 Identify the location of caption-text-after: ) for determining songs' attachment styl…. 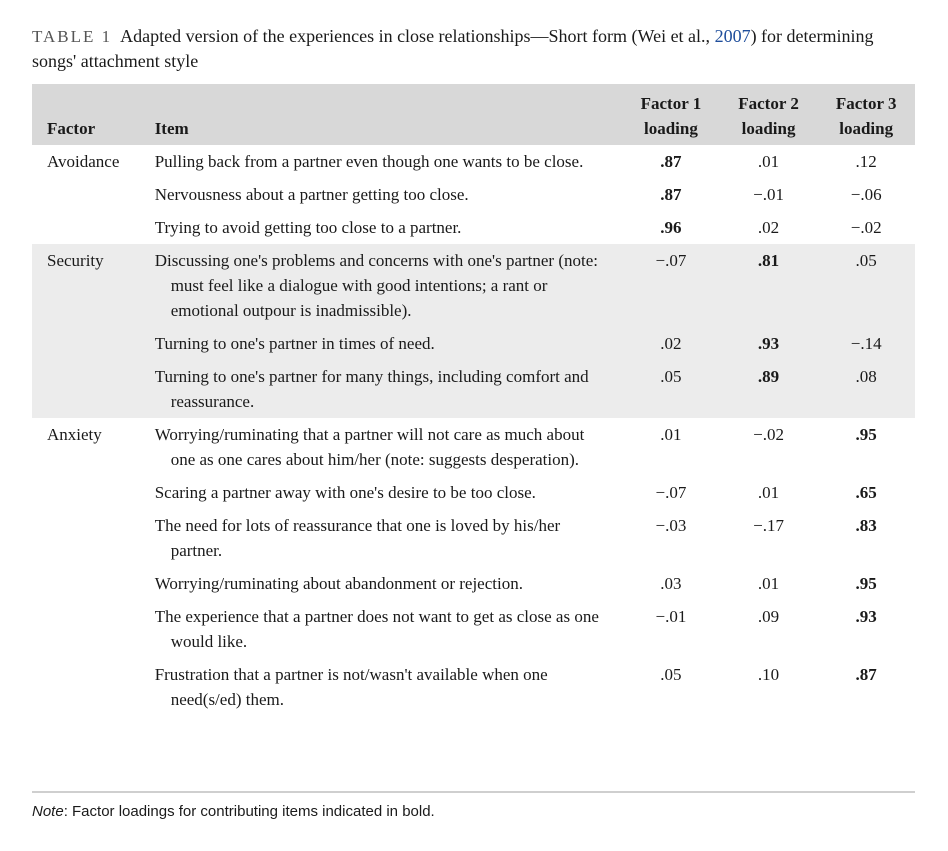
(453, 48).